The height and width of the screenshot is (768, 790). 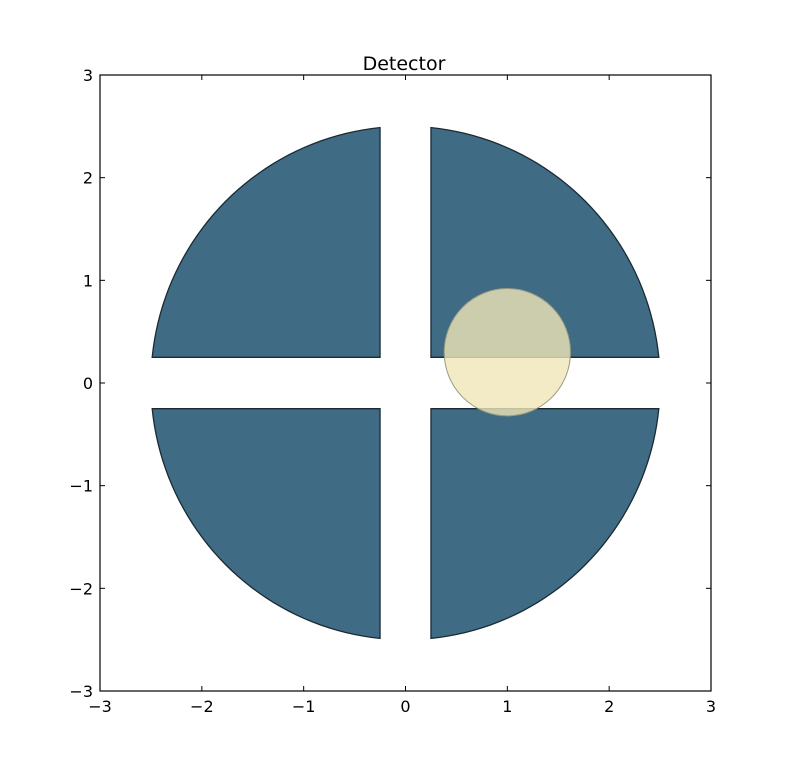 What do you see at coordinates (405, 706) in the screenshot?
I see `x-tick-label: 0` at bounding box center [405, 706].